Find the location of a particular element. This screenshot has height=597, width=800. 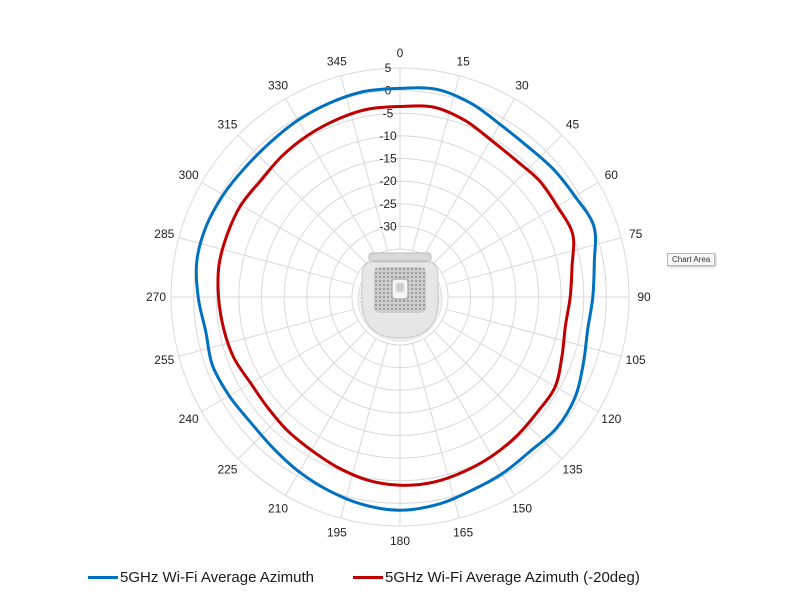

angle-label: 330 is located at coordinates (278, 86).